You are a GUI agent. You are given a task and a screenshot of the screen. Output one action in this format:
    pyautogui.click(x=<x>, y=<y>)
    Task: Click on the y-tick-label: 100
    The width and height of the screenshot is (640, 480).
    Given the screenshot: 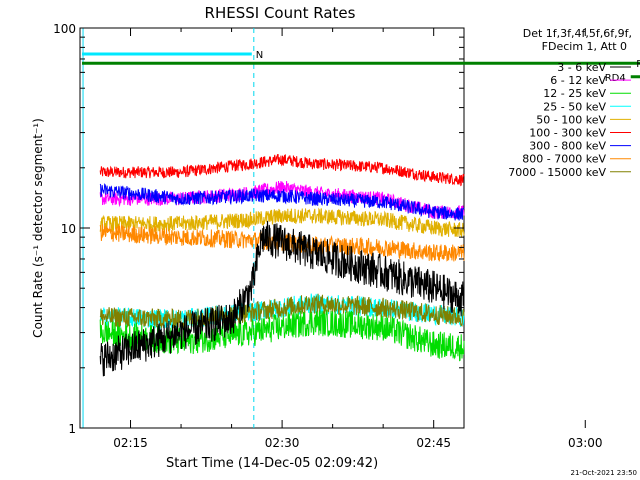 What is the action you would take?
    pyautogui.click(x=64, y=29)
    